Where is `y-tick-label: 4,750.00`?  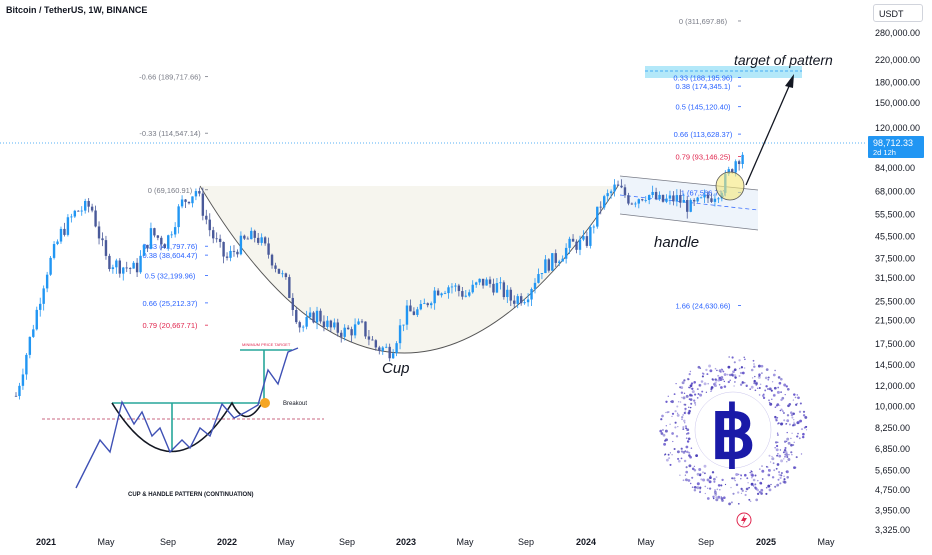 y-tick-label: 4,750.00 is located at coordinates (892, 490).